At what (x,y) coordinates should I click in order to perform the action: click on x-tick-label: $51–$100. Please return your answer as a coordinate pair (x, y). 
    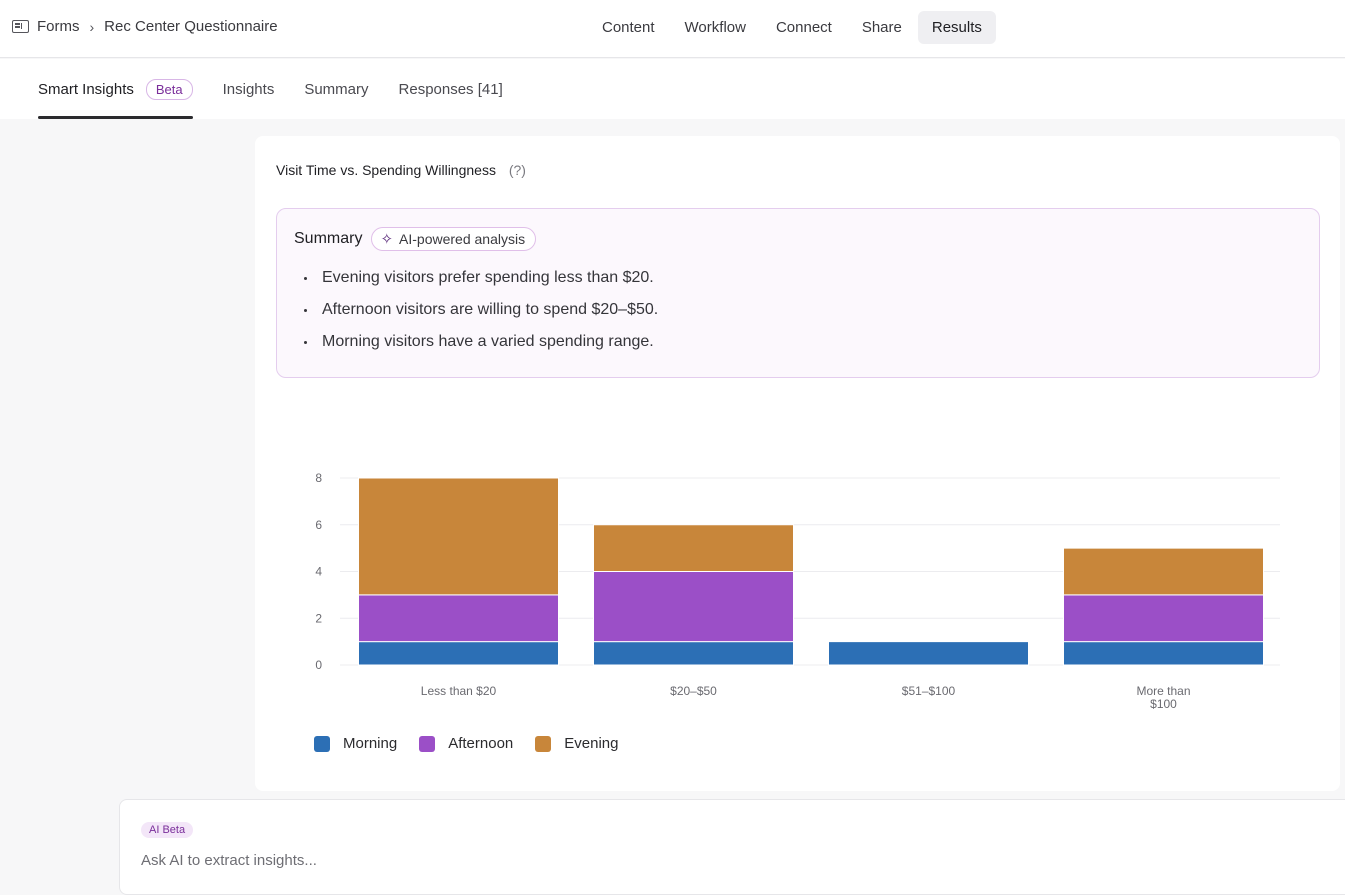
    Looking at the image, I should click on (929, 691).